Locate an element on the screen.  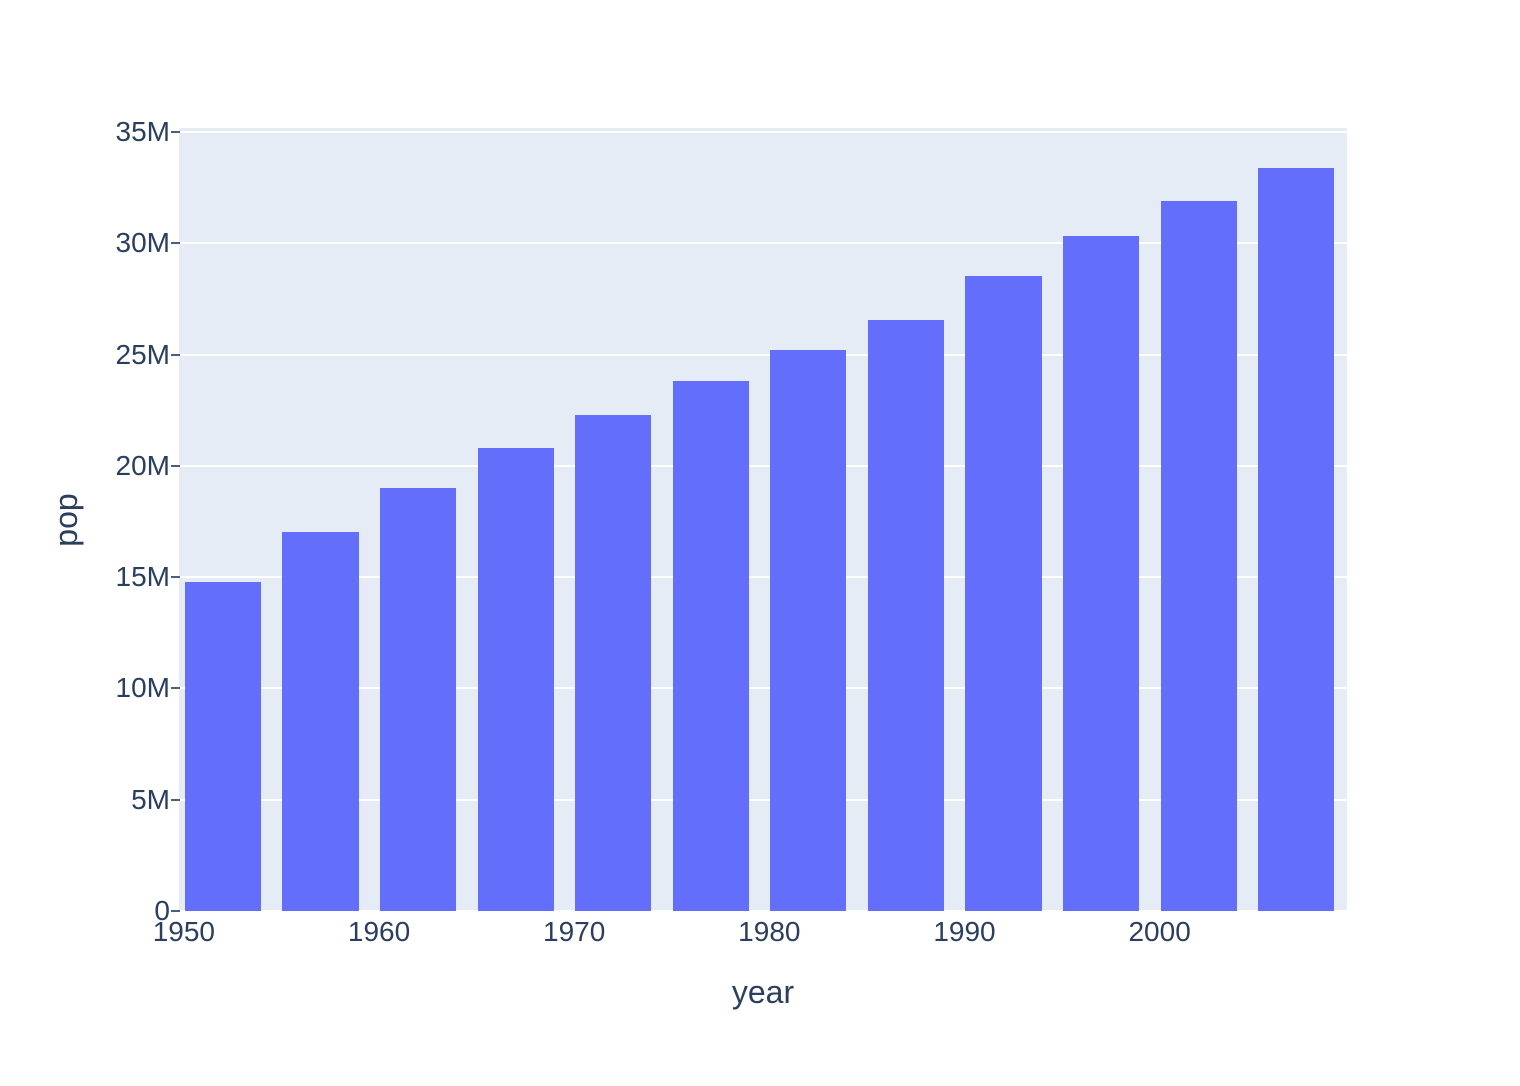
y-tick-mark-20M is located at coordinates (175, 465).